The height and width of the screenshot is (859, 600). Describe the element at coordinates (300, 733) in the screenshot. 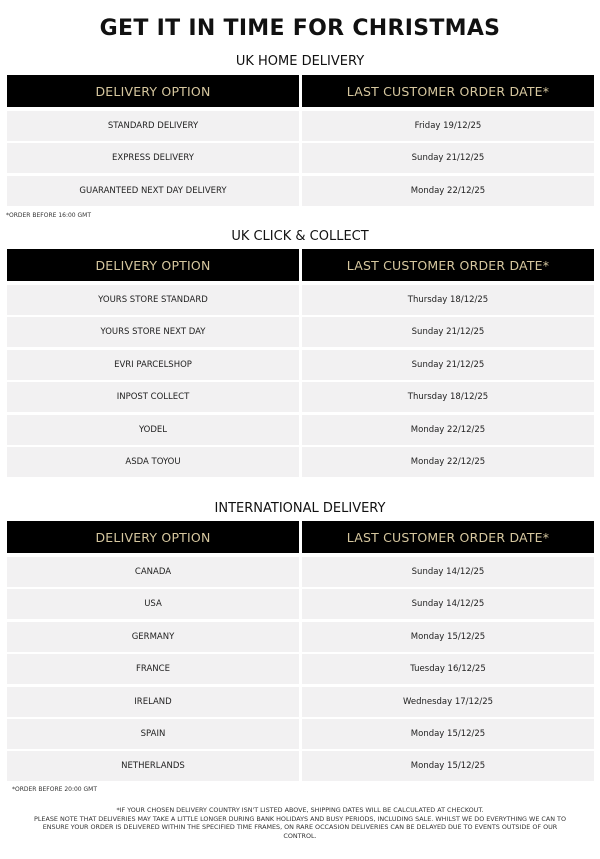

I see `table-row: SPAIN Monday 15/12/25` at that location.